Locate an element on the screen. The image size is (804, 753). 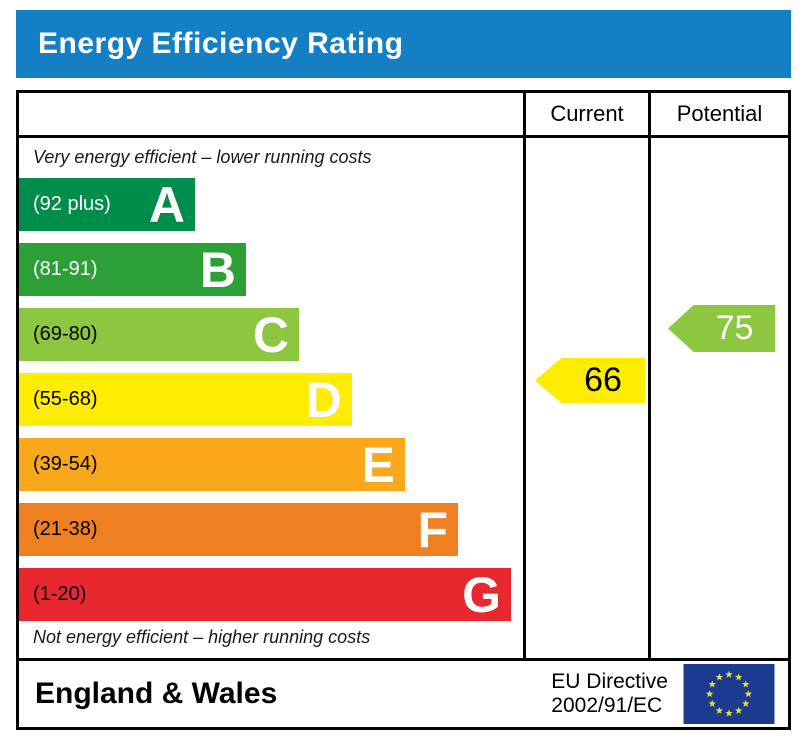
band-letter: E is located at coordinates (378, 464).